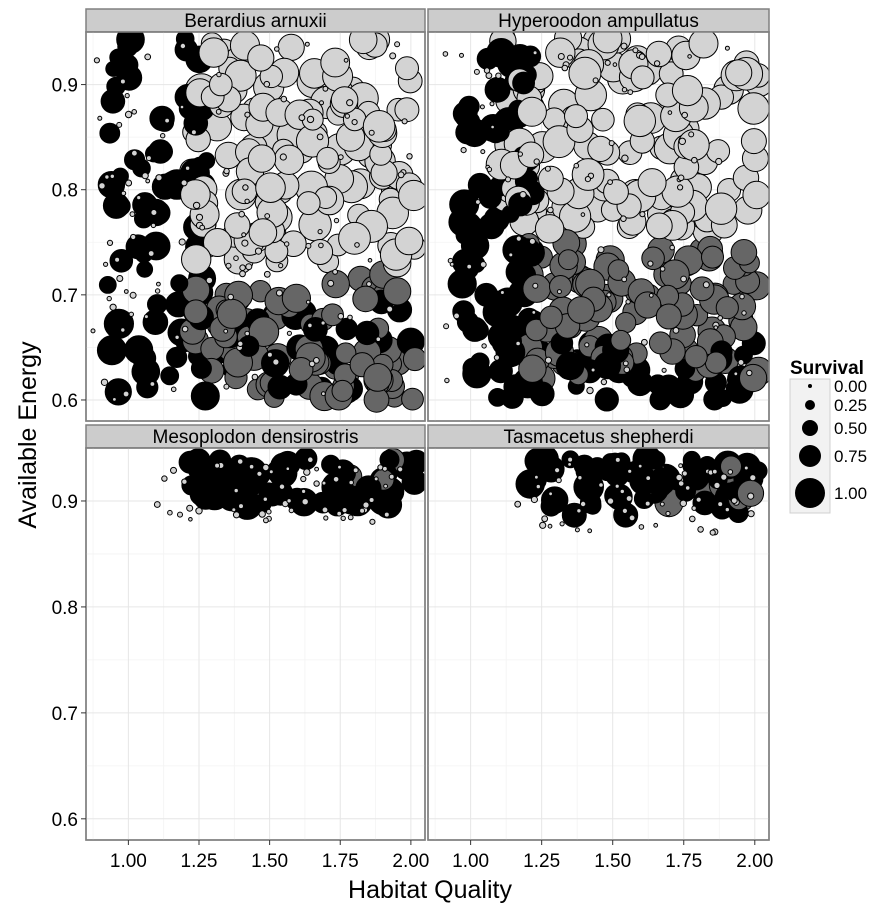  What do you see at coordinates (199, 861) in the screenshot?
I see `x-tick-label: 1.25` at bounding box center [199, 861].